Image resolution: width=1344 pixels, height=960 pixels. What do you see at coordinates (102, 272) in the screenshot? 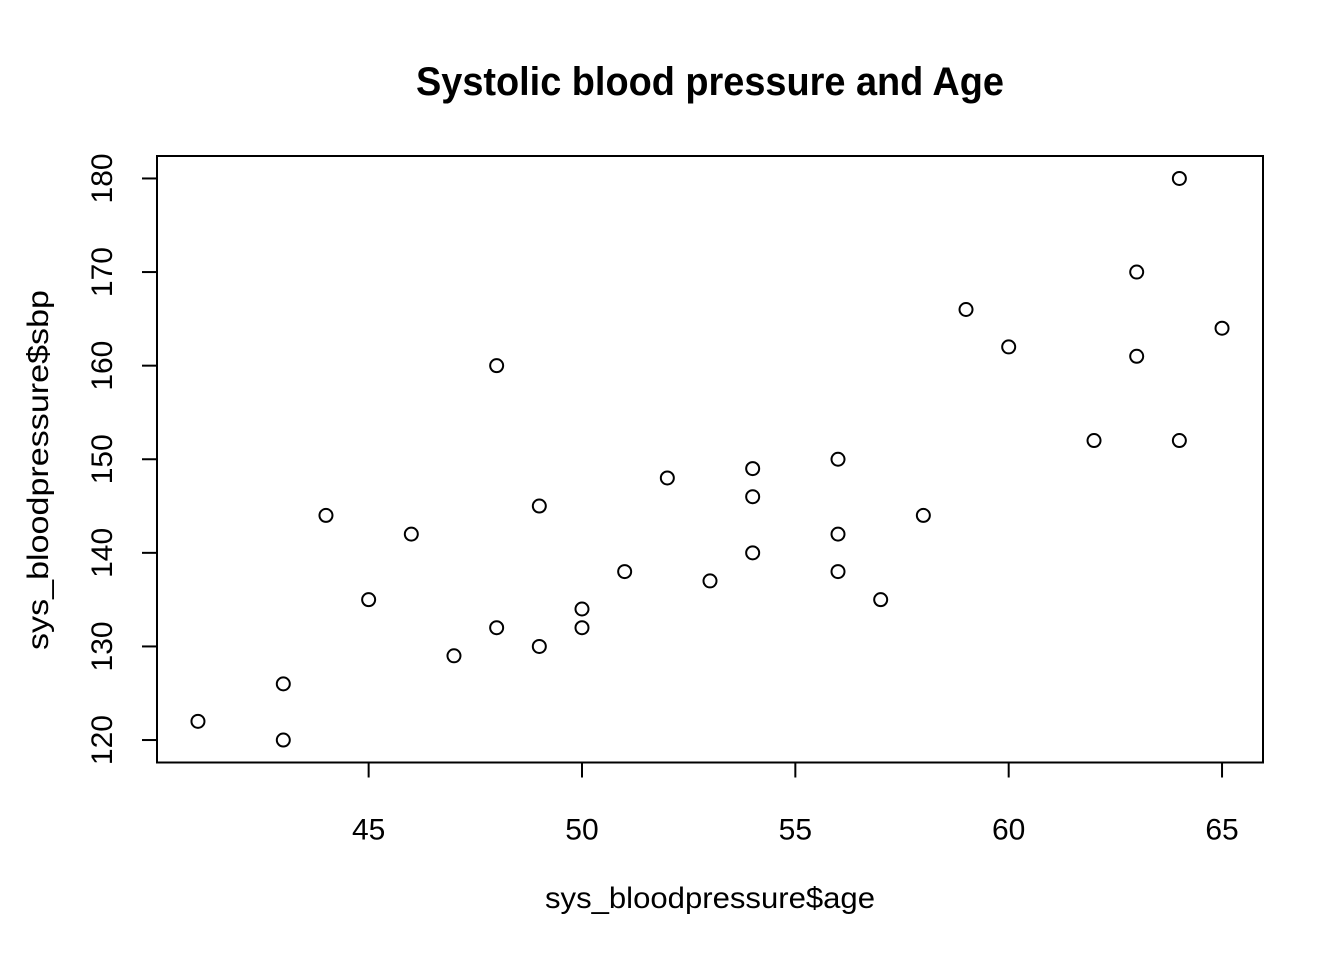
I see `y-tick-label: 170` at bounding box center [102, 272].